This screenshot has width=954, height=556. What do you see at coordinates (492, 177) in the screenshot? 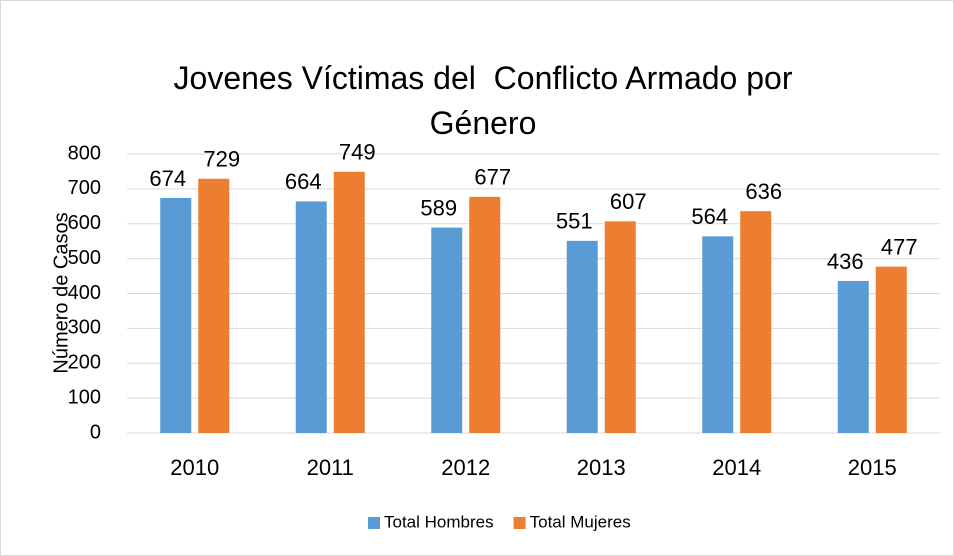
I see `data-label: 677` at bounding box center [492, 177].